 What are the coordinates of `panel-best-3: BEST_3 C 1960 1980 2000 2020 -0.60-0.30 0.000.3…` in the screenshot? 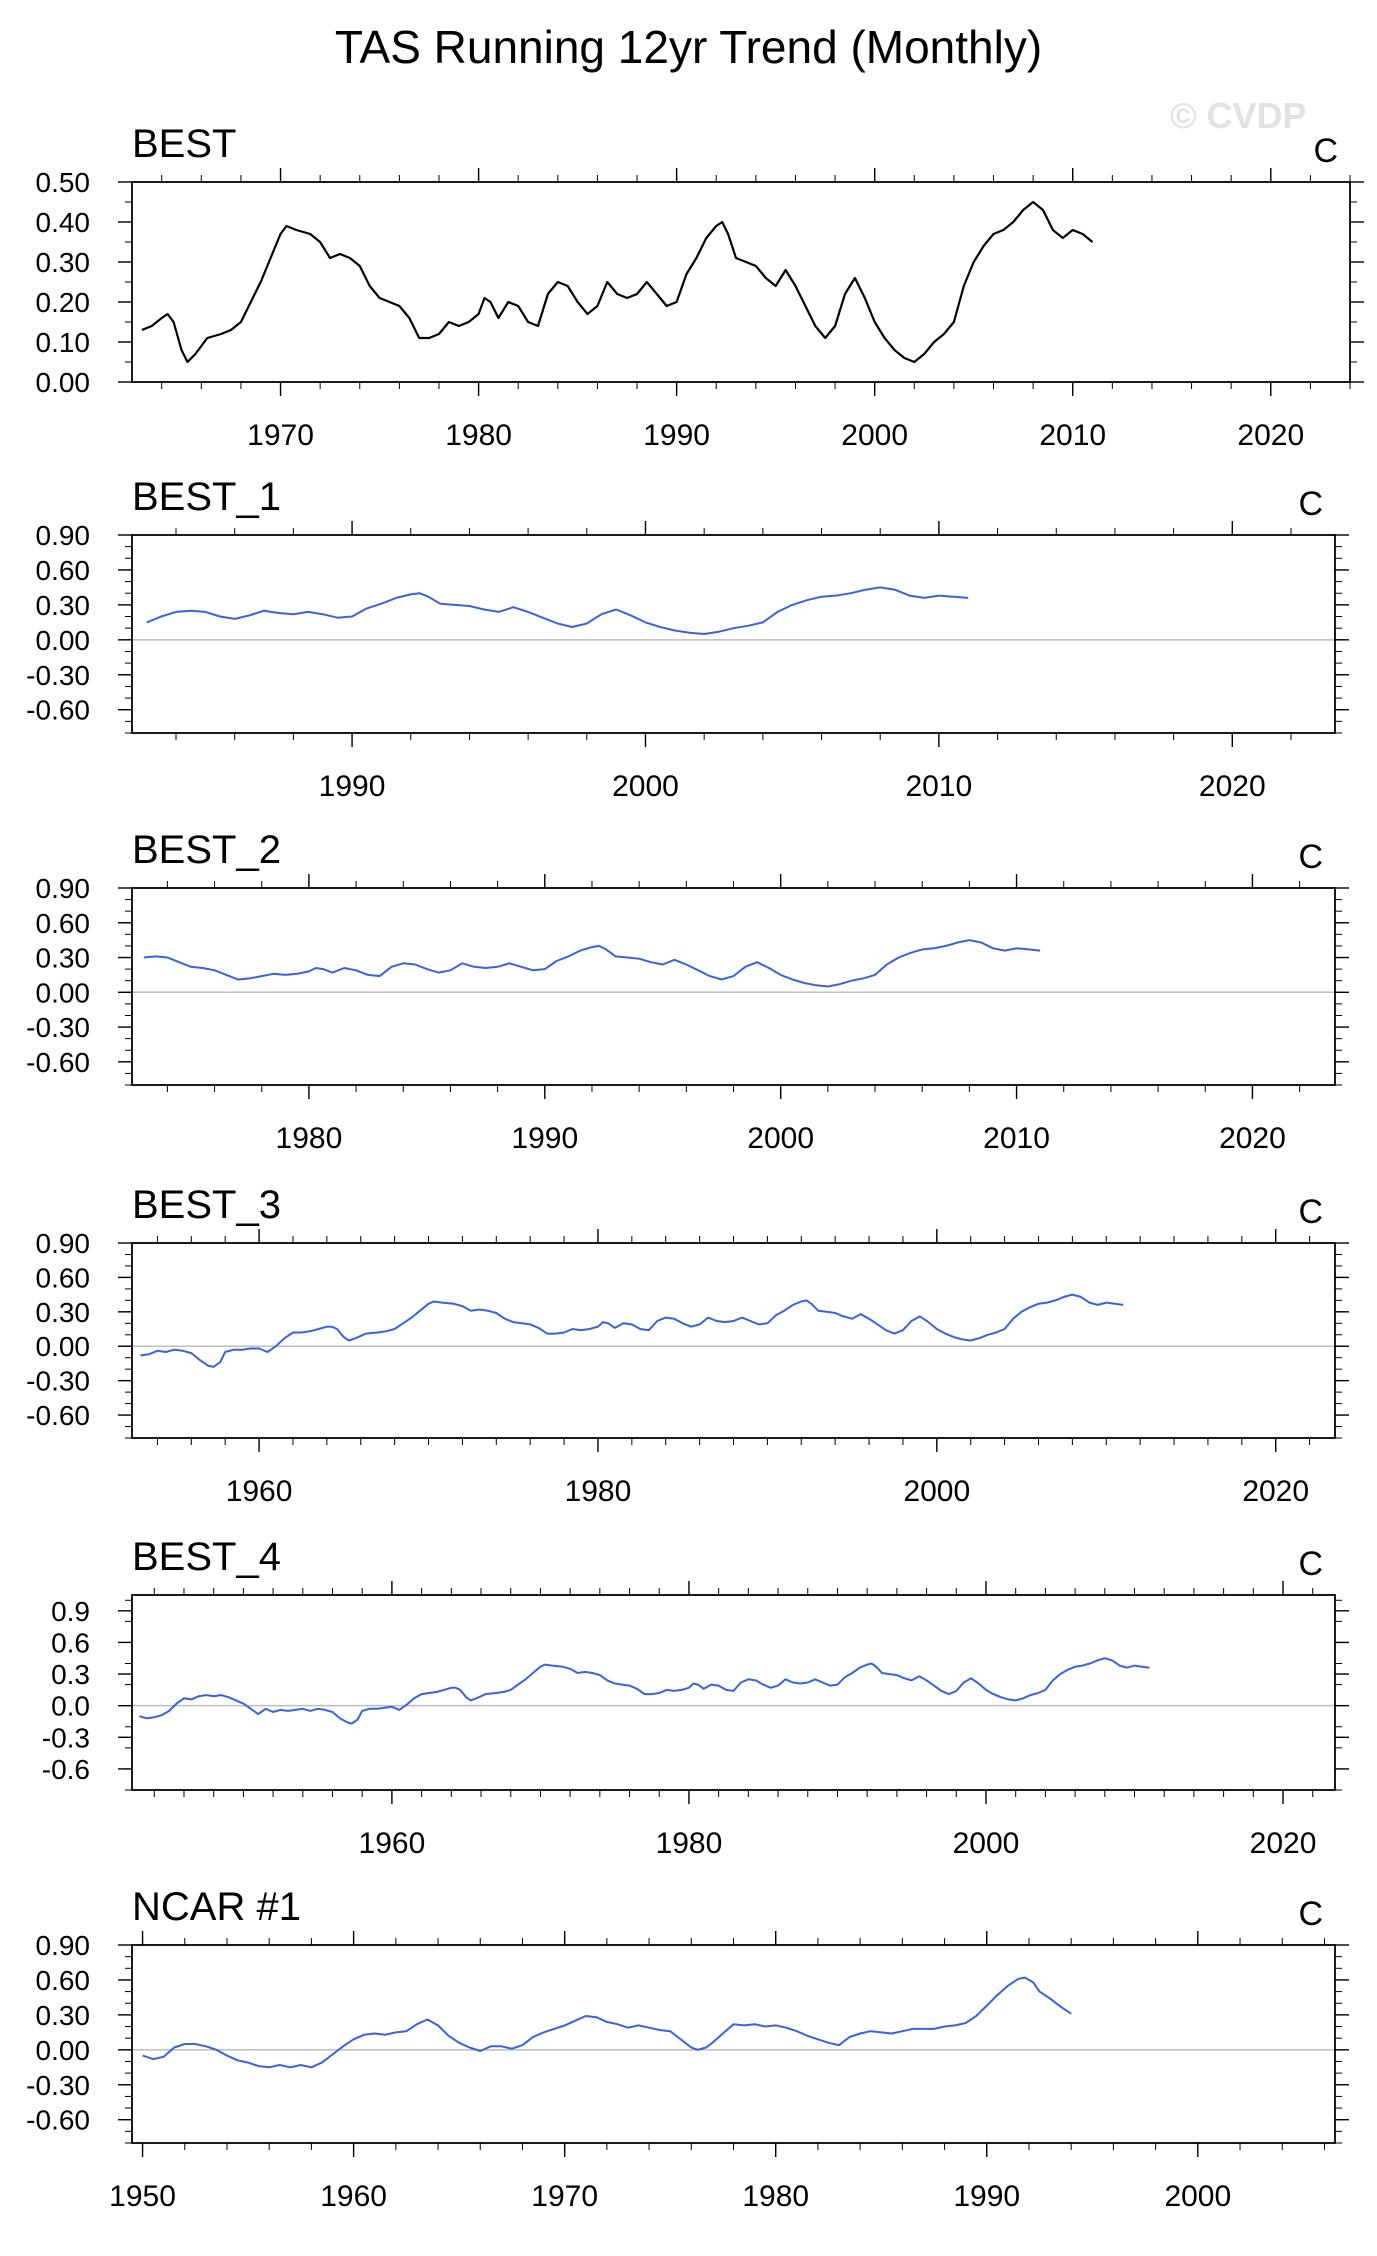 It's located at (687, 1345).